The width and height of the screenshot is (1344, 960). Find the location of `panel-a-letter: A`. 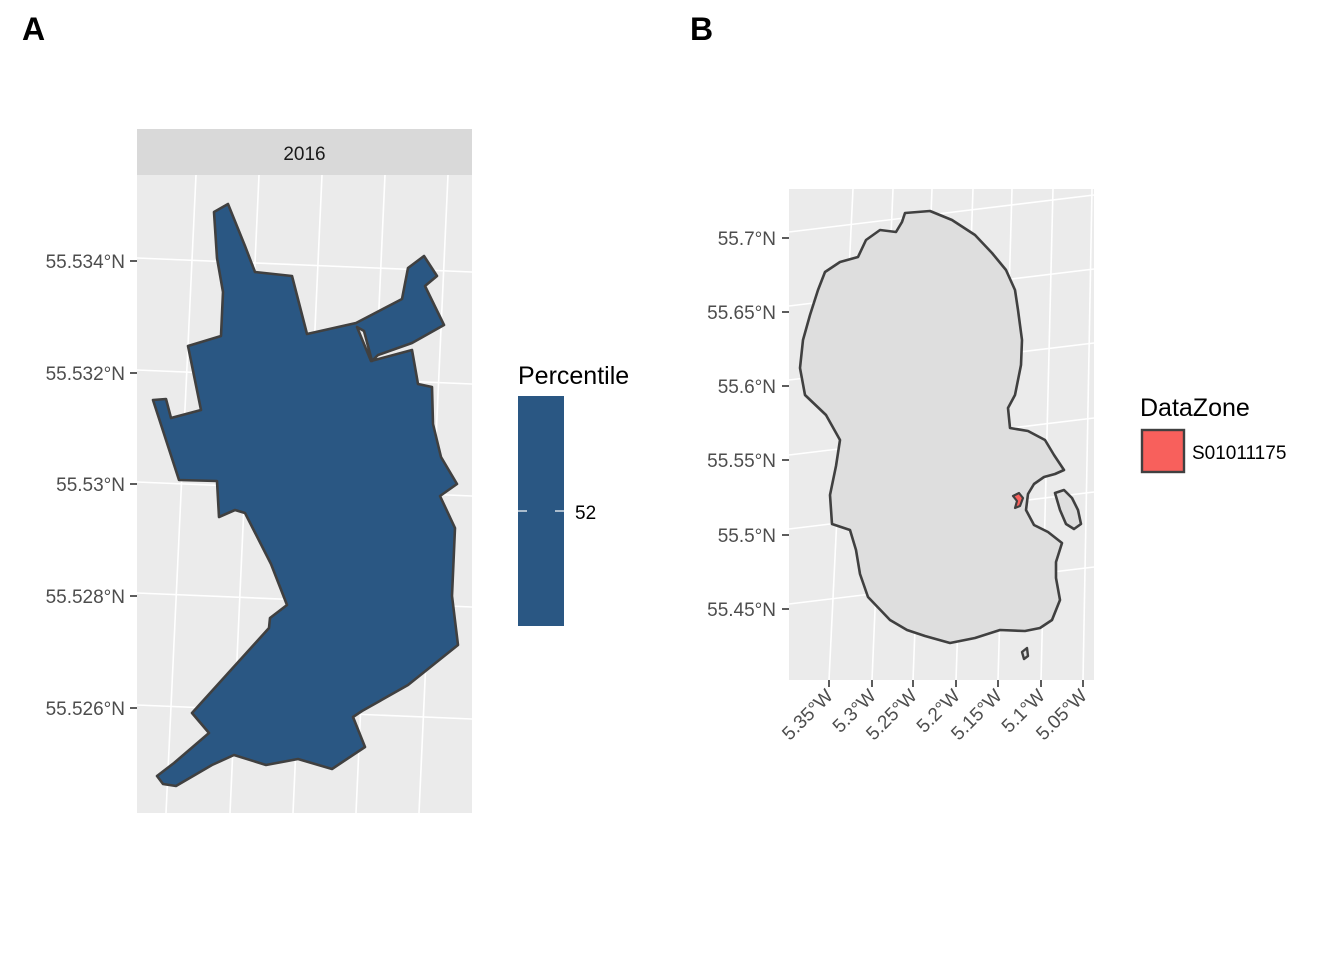

panel-a-letter: A is located at coordinates (33, 29).